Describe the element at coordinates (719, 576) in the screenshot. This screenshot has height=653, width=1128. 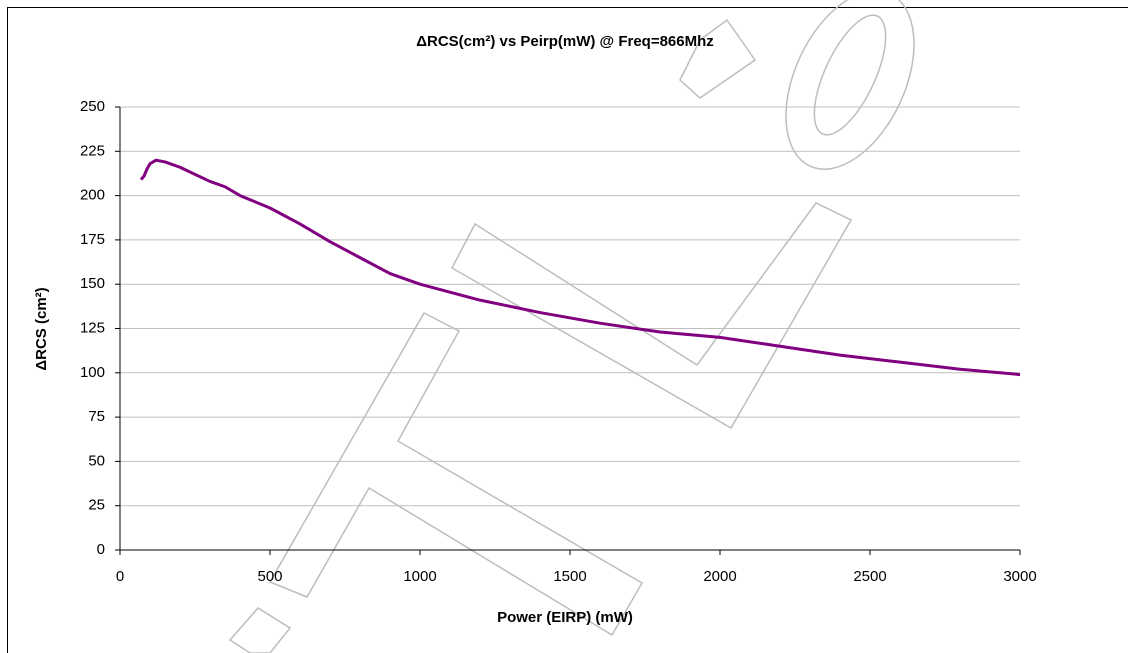
I see `x-tick-label: 2000` at that location.